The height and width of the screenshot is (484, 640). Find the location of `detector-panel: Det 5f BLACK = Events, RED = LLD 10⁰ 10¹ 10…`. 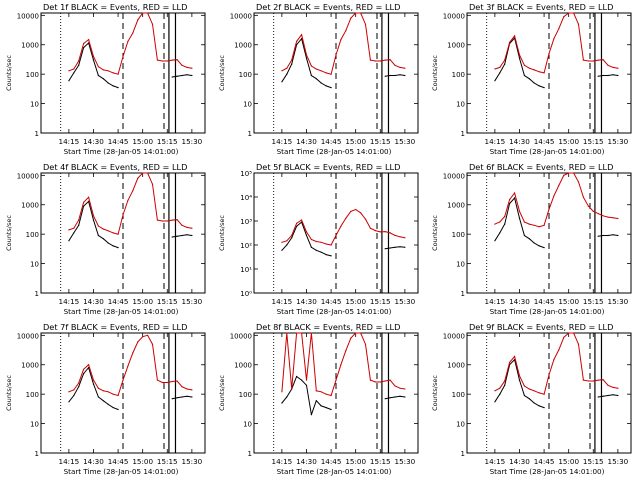

detector-panel: Det 5f BLACK = Events, RED = LLD 10⁰ 10¹ 10… is located at coordinates (319, 240).